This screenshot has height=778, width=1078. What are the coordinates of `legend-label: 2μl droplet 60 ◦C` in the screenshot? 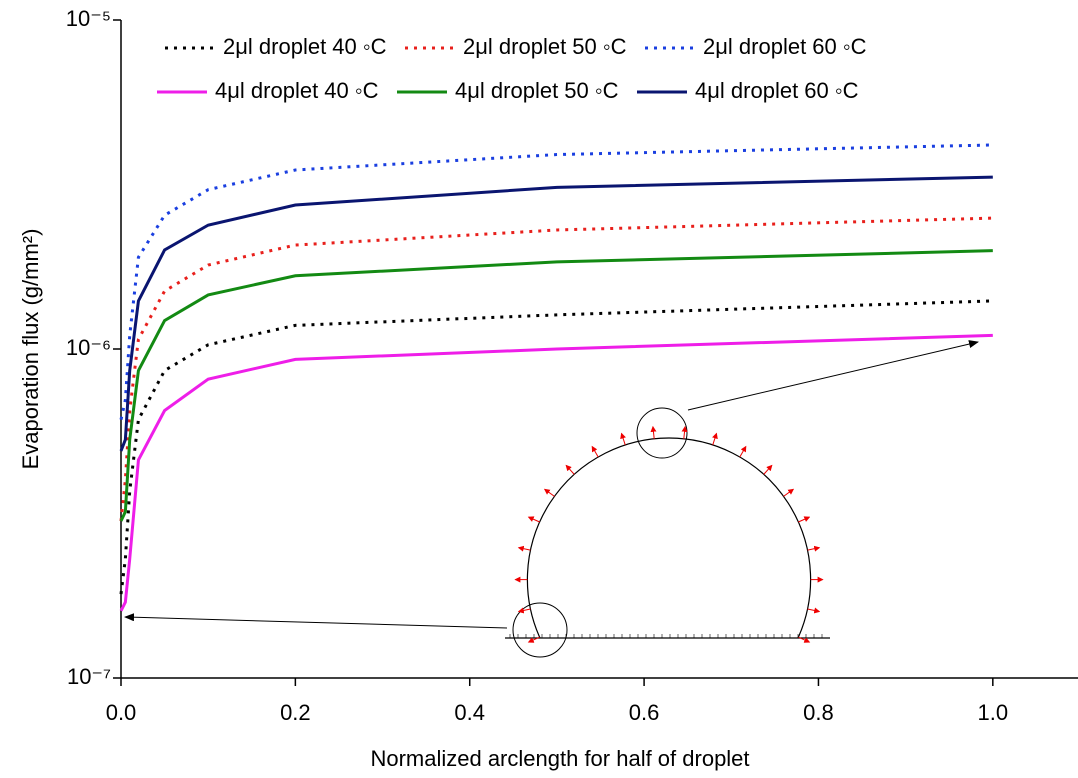 It's located at (785, 46).